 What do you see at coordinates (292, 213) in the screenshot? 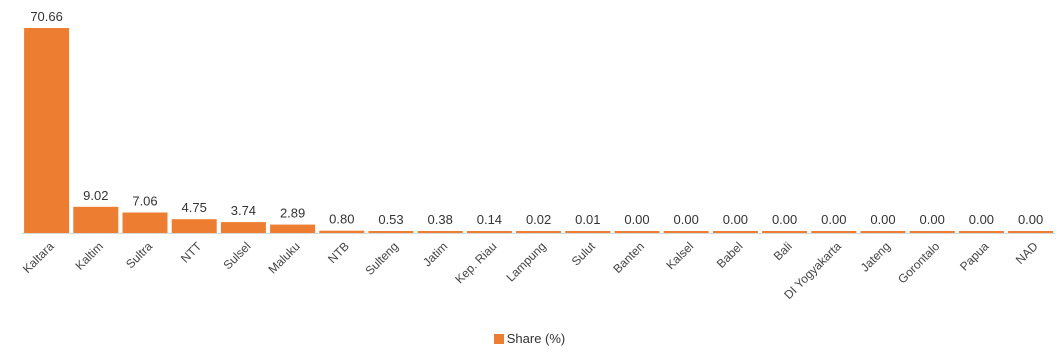
I see `value-label: 2.89` at bounding box center [292, 213].